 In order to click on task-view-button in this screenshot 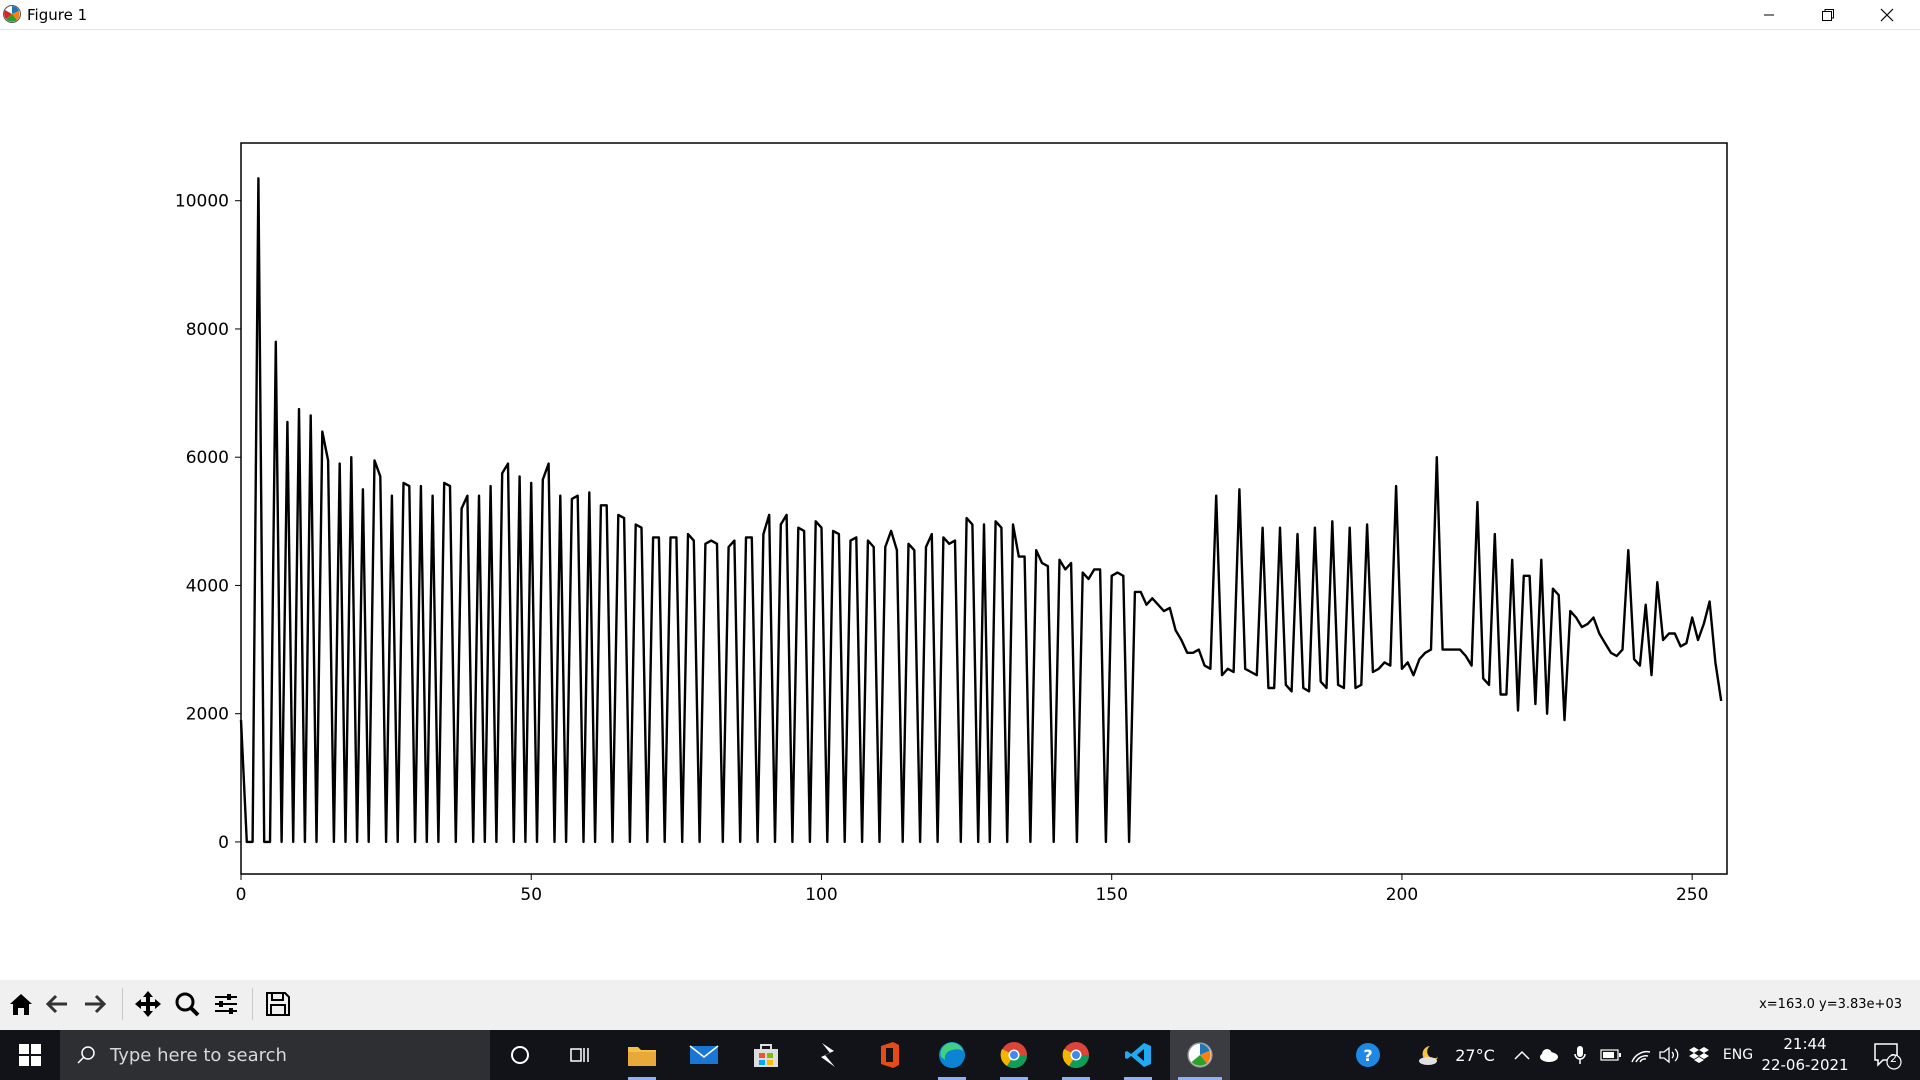, I will do `click(580, 1055)`.